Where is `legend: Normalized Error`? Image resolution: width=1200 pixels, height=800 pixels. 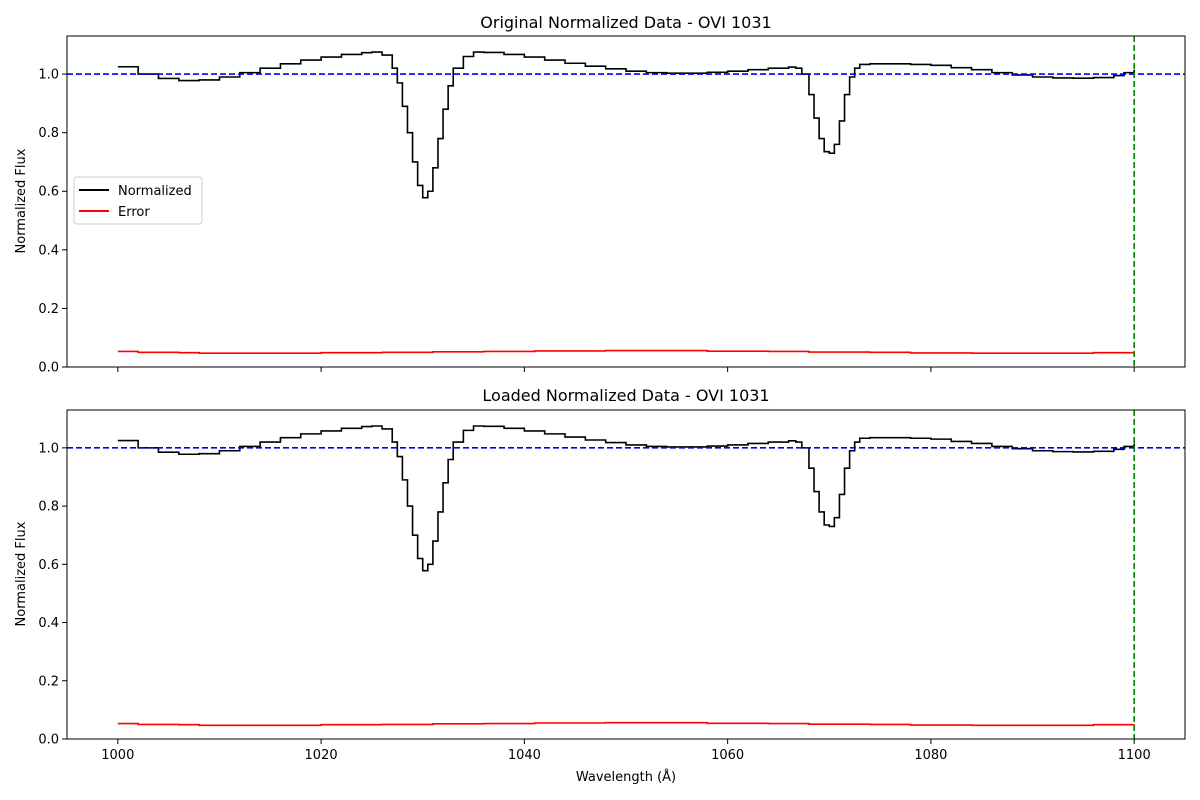
legend: Normalized Error is located at coordinates (138, 200).